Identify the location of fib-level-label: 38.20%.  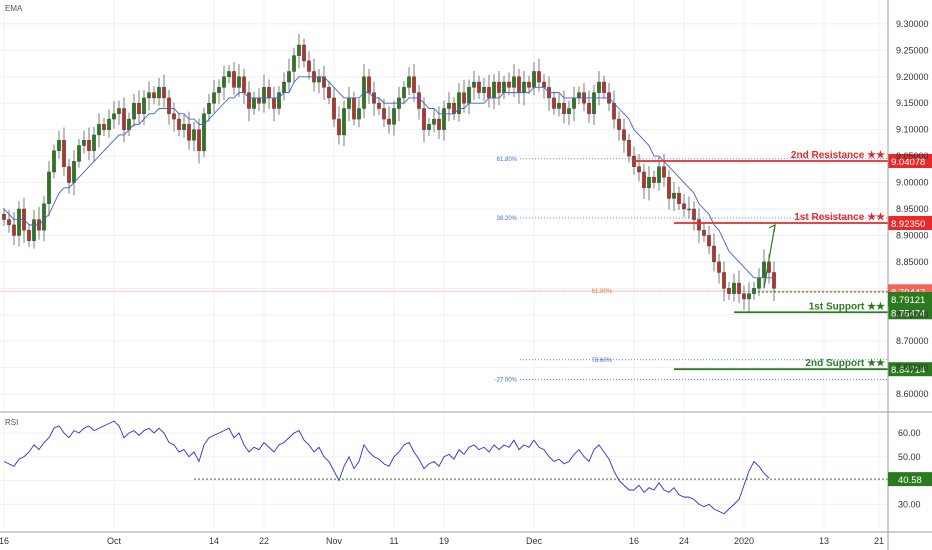
(507, 219).